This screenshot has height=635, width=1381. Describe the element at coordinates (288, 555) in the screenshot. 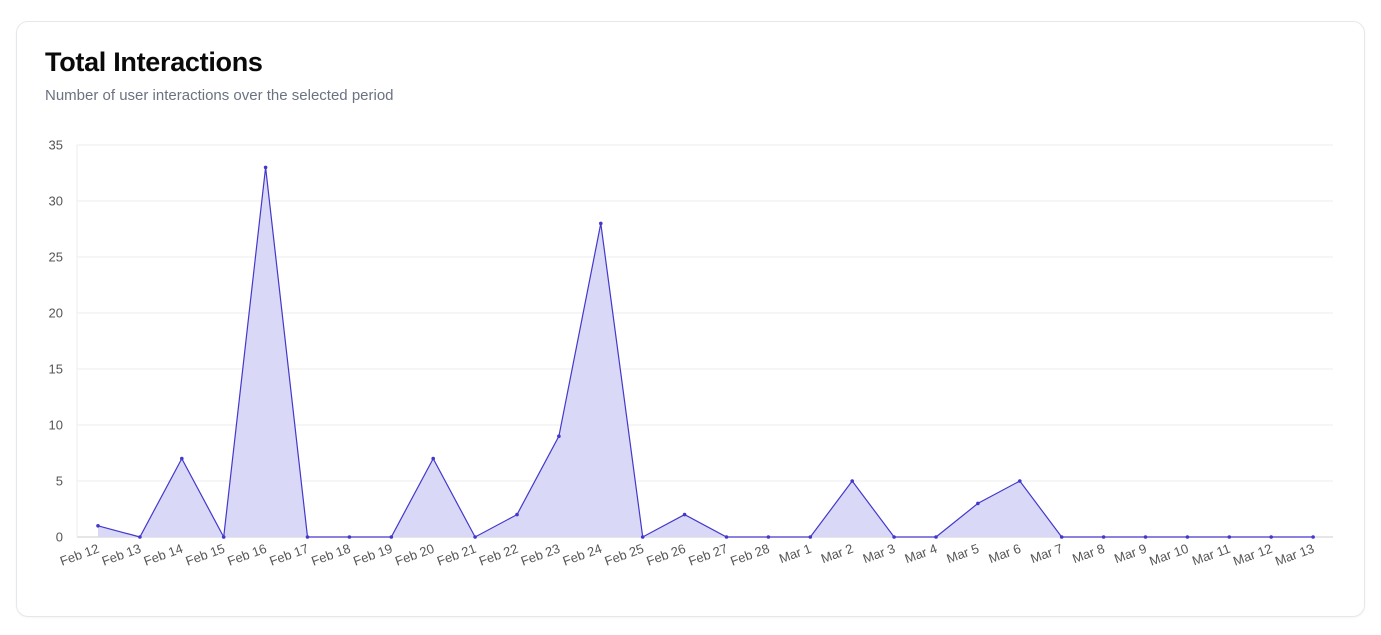

I see `x-tick-label: Feb 17` at that location.